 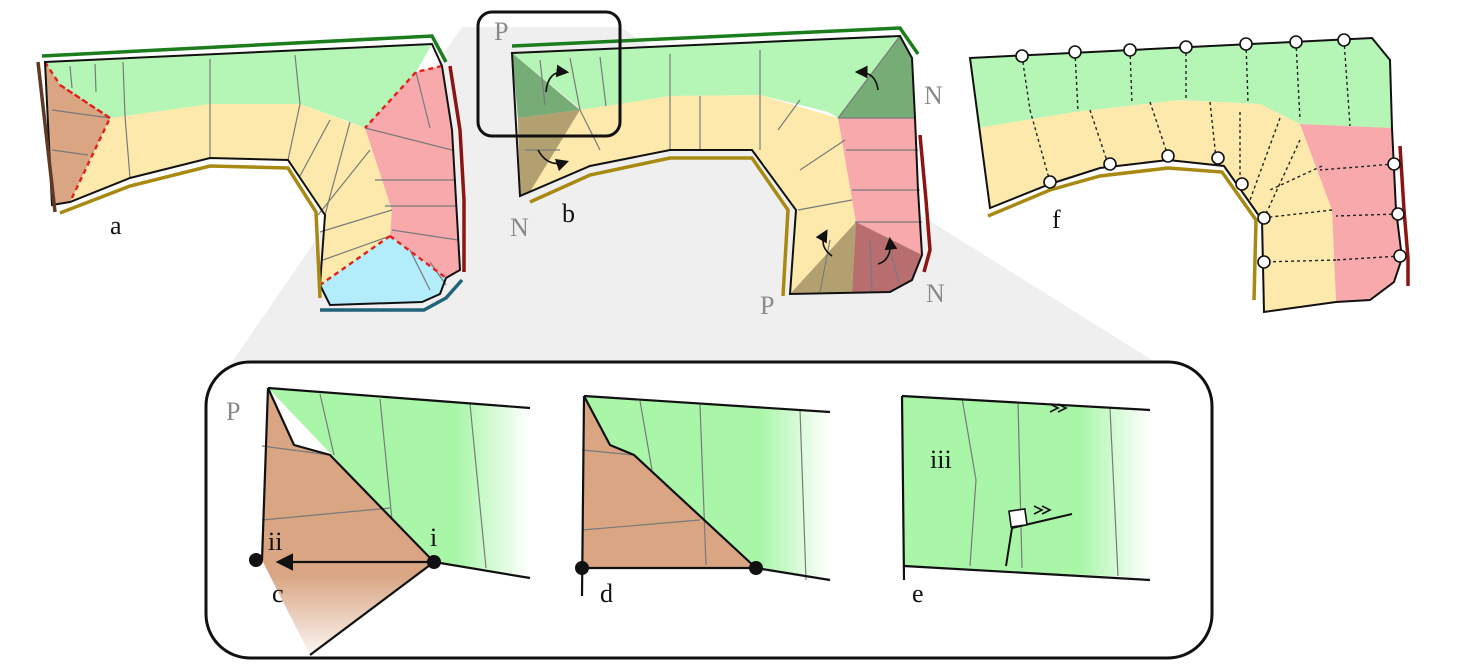 I want to click on panel-f-yellow-region, so click(x=1157, y=206).